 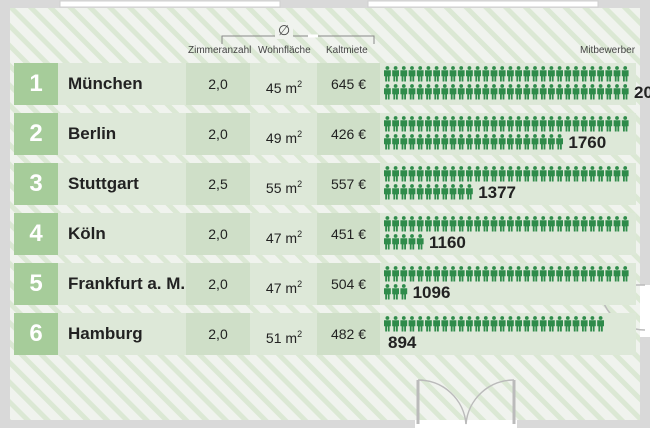 What do you see at coordinates (127, 283) in the screenshot?
I see `city-name: Frankfurt a. M.` at bounding box center [127, 283].